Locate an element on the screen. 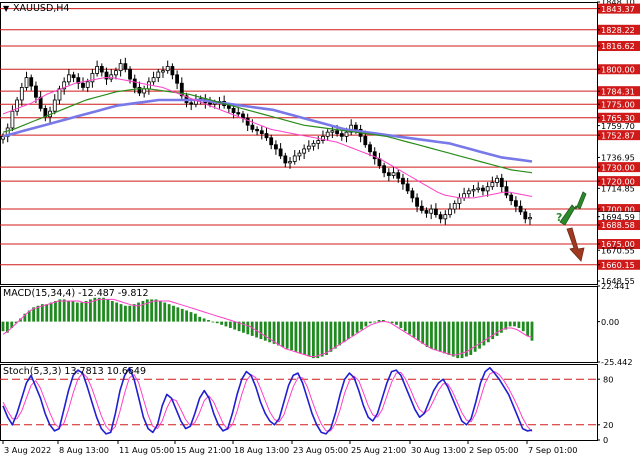 This screenshot has width=640, height=457. forecast-arrows: ? is located at coordinates (571, 226).